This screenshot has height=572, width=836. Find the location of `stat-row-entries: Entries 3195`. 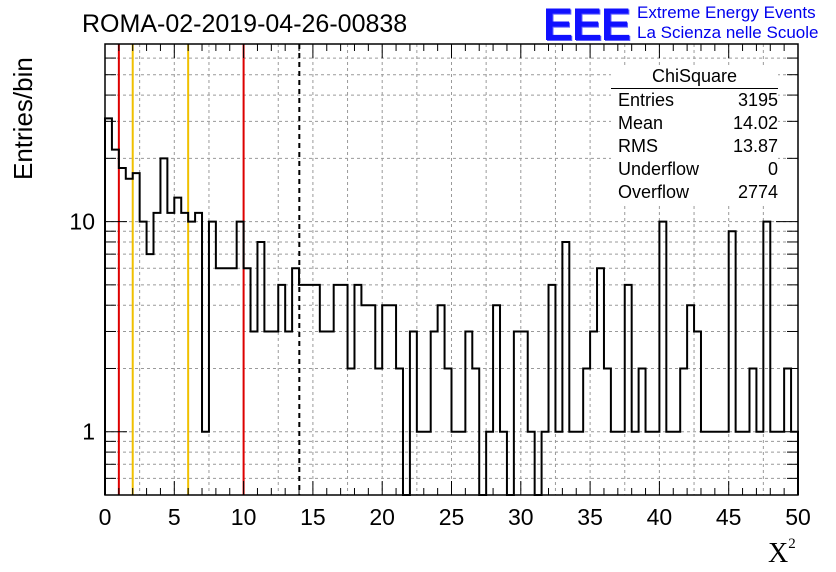

stat-row-entries: Entries 3195 is located at coordinates (694, 101).